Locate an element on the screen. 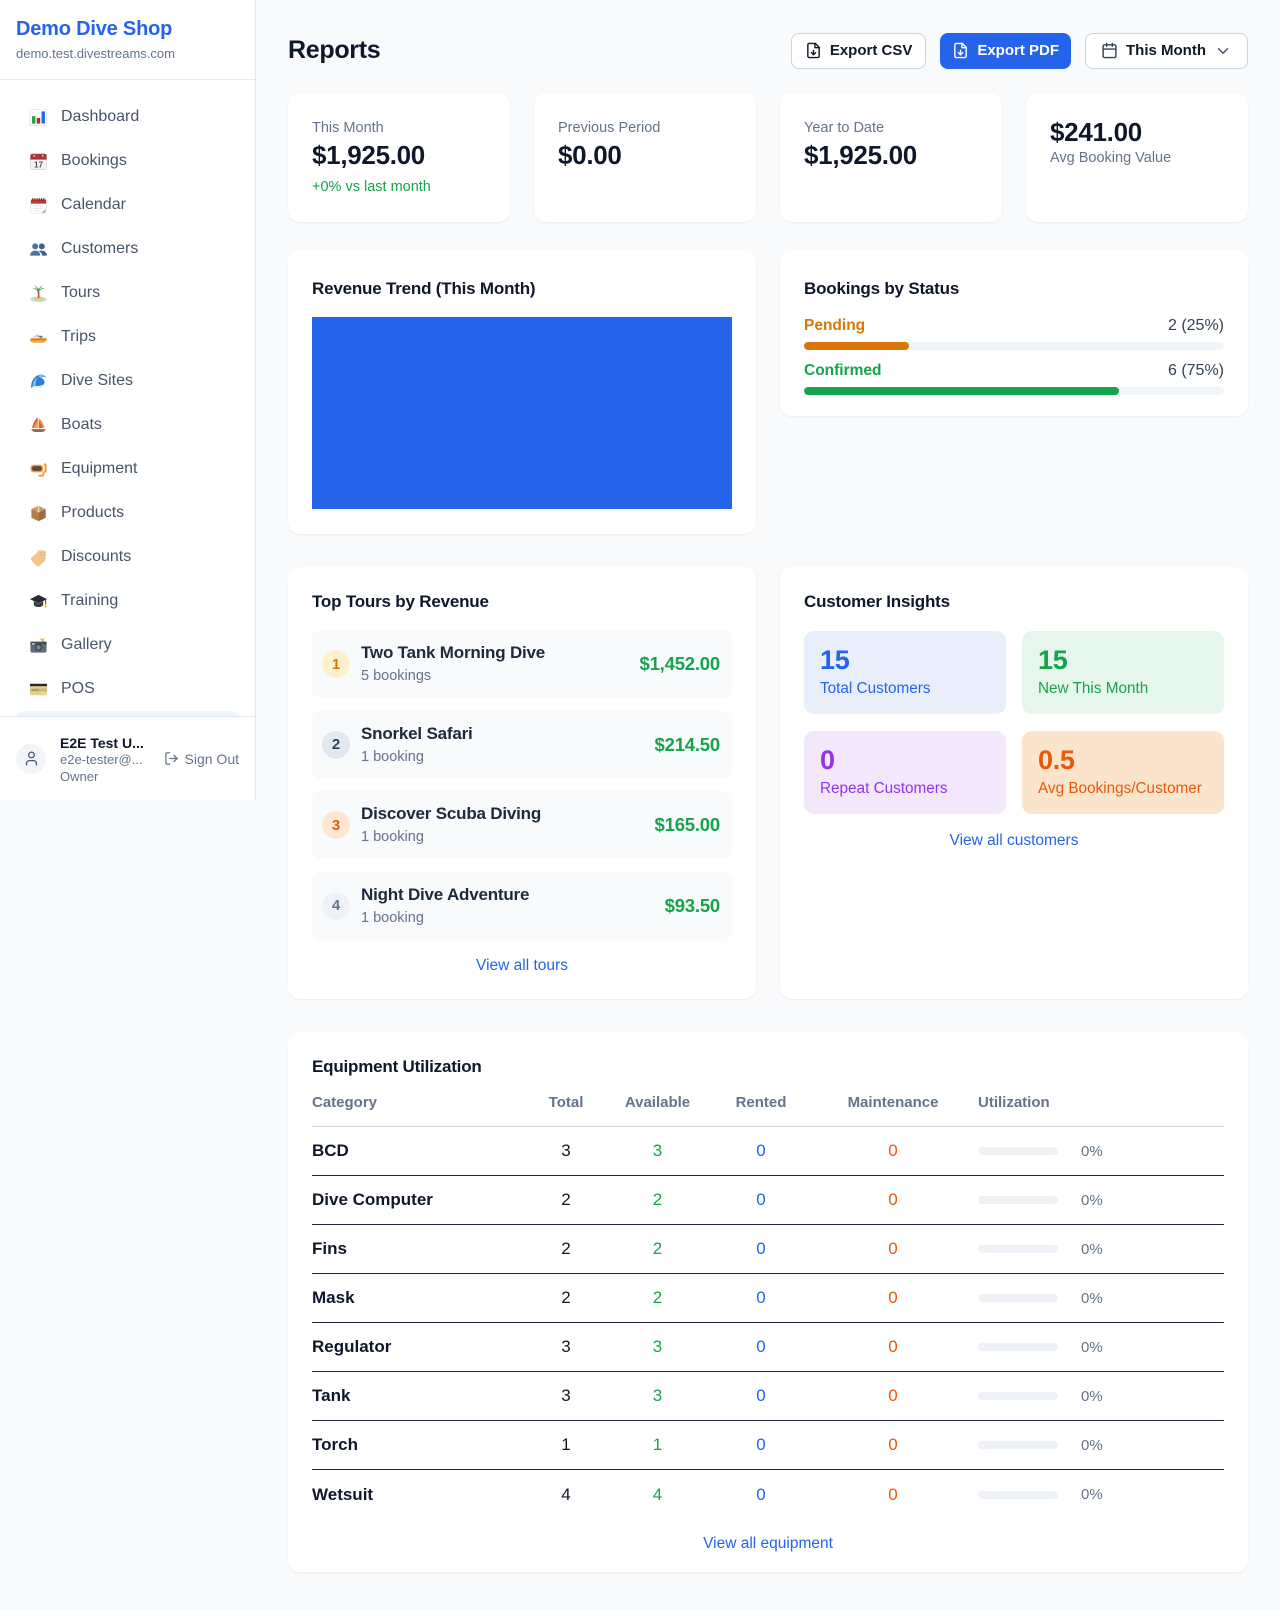 Image resolution: width=1280 pixels, height=1610 pixels. svg-text: 17 is located at coordinates (38, 164).